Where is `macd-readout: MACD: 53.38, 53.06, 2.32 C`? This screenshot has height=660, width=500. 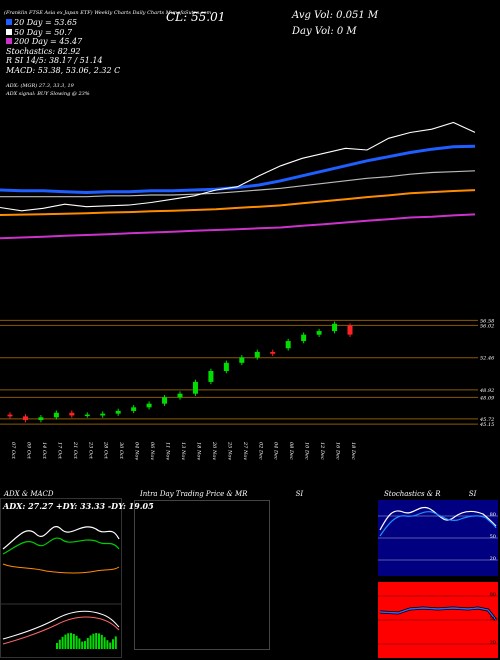 macd-readout: MACD: 53.38, 53.06, 2.32 C is located at coordinates (63, 70).